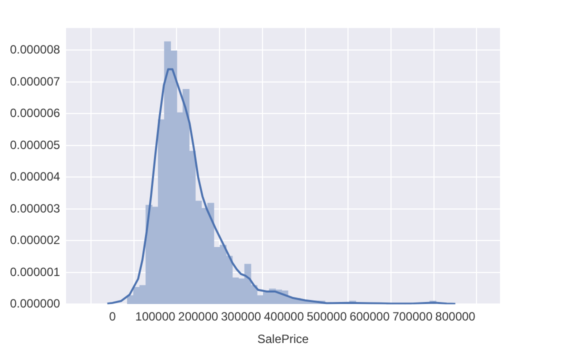 The image size is (586, 355). I want to click on x-tick-label: 0, so click(112, 317).